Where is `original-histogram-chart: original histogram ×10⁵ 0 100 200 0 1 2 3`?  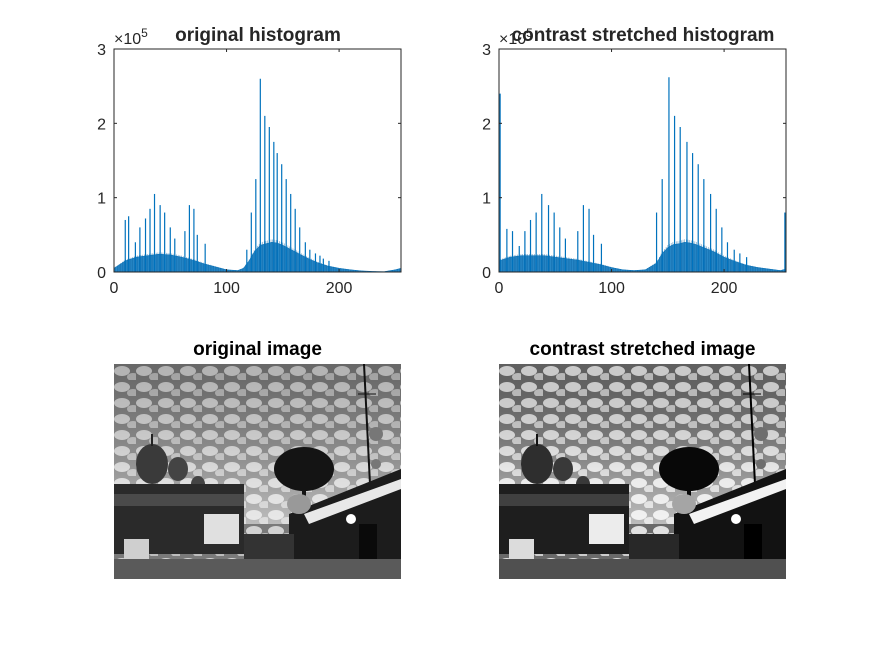 original-histogram-chart: original histogram ×10⁵ 0 100 200 0 1 2 3 is located at coordinates (249, 161).